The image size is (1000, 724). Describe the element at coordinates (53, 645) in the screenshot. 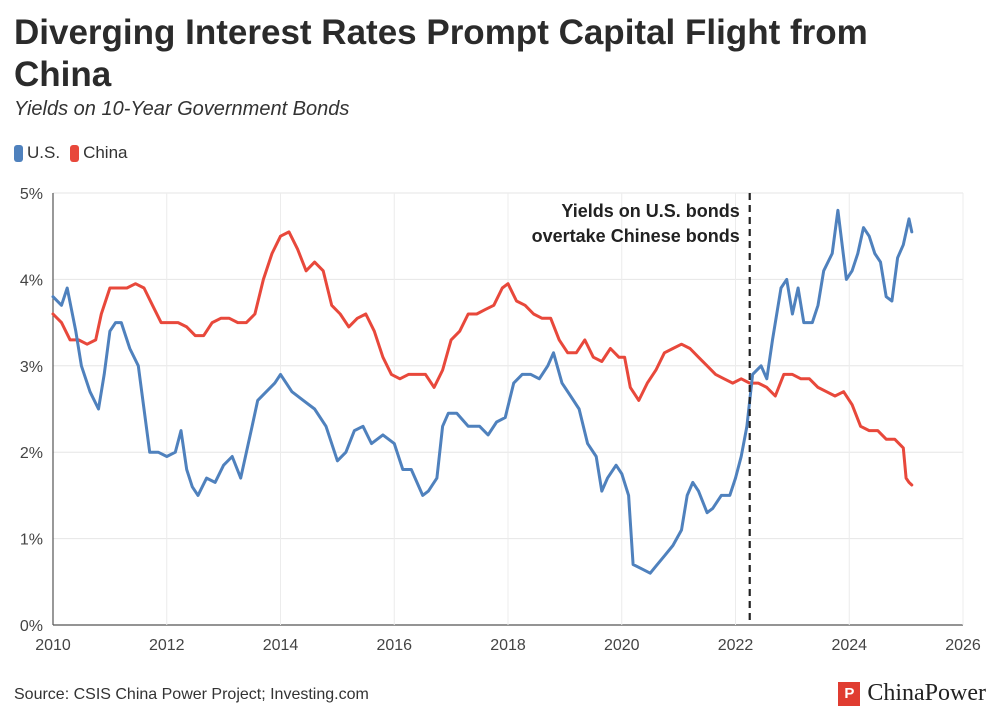

I see `x-tick-label: 2010` at that location.